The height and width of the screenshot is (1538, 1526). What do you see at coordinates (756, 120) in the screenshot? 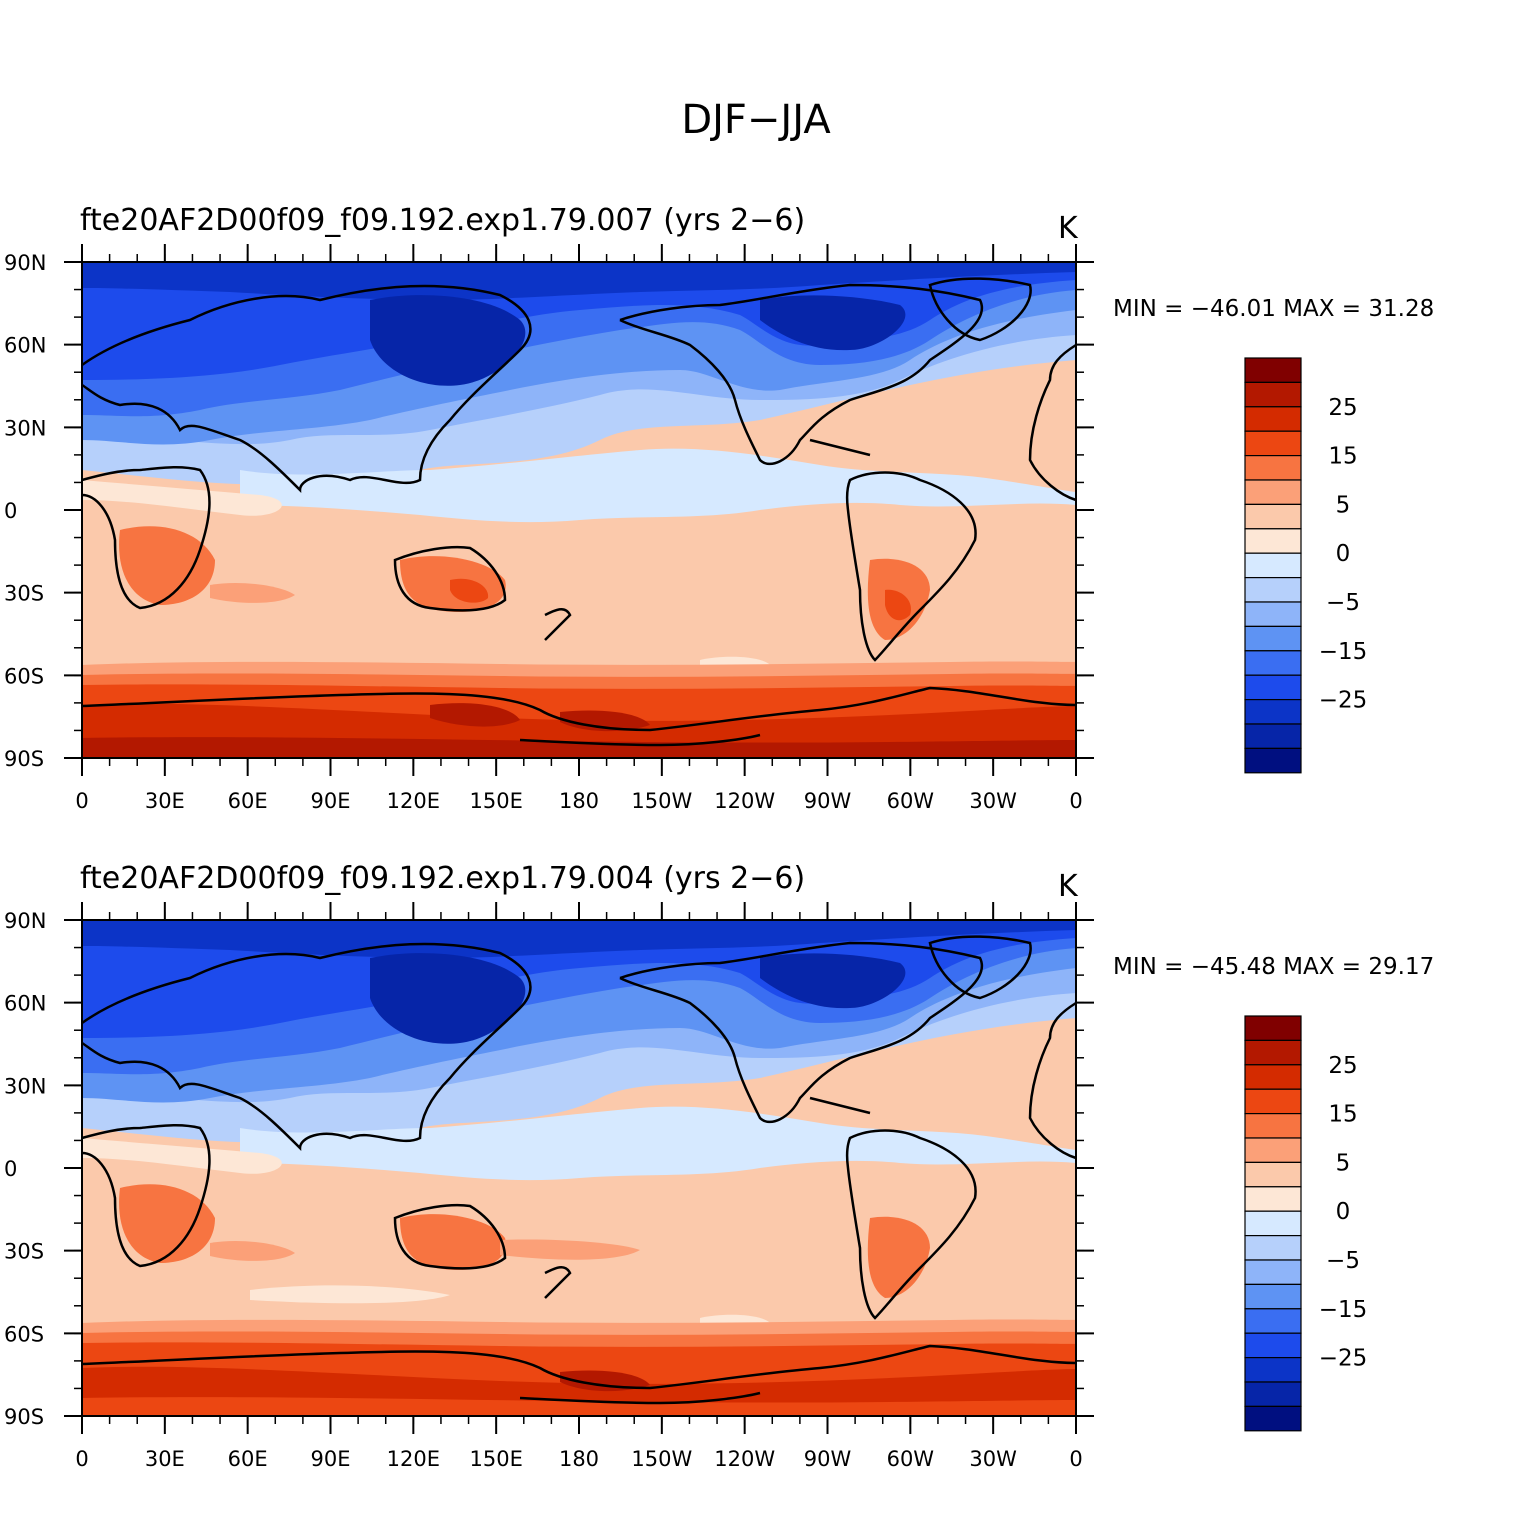
I see `figure-title: DJF−JJA` at bounding box center [756, 120].